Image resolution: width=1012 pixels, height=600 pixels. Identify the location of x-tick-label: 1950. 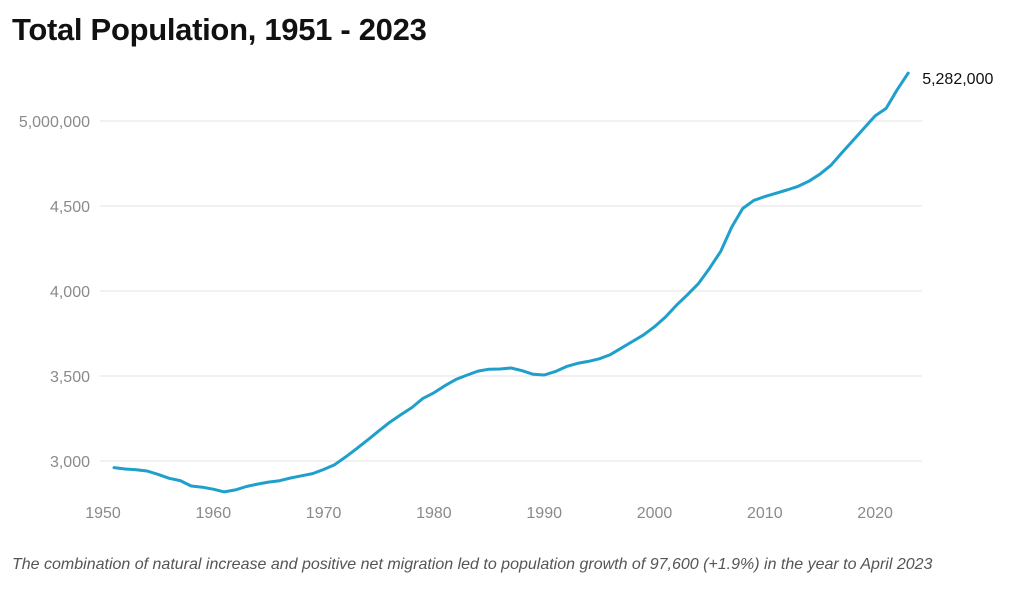
(103, 513).